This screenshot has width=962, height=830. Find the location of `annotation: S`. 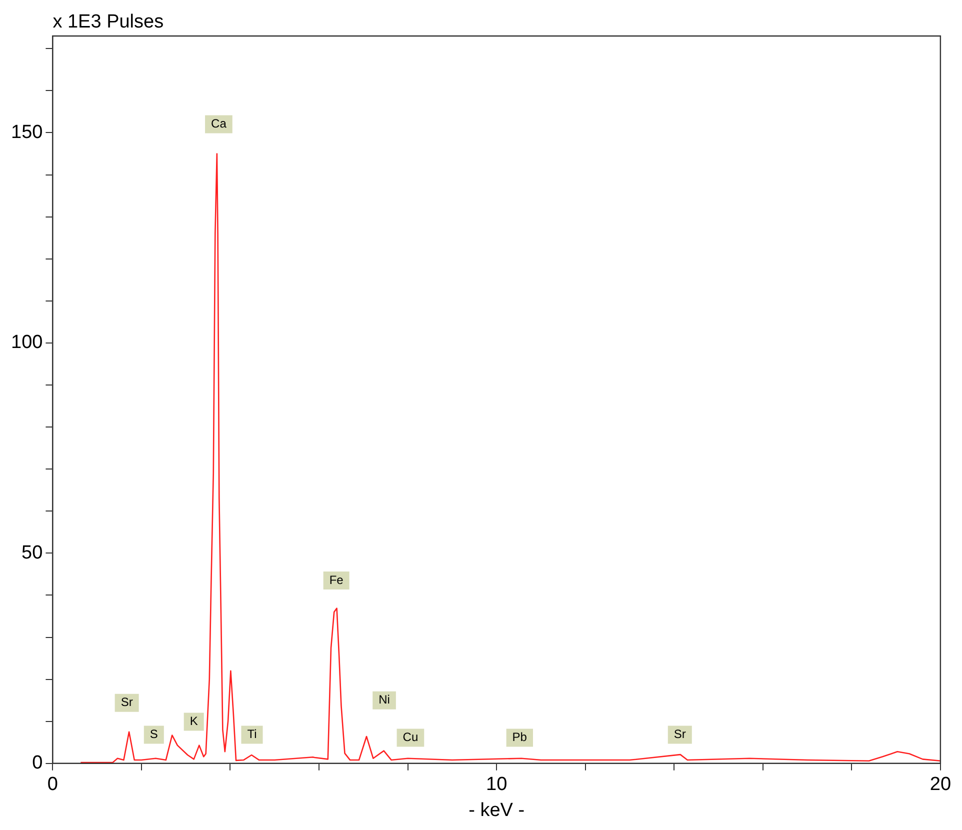

annotation: S is located at coordinates (154, 734).